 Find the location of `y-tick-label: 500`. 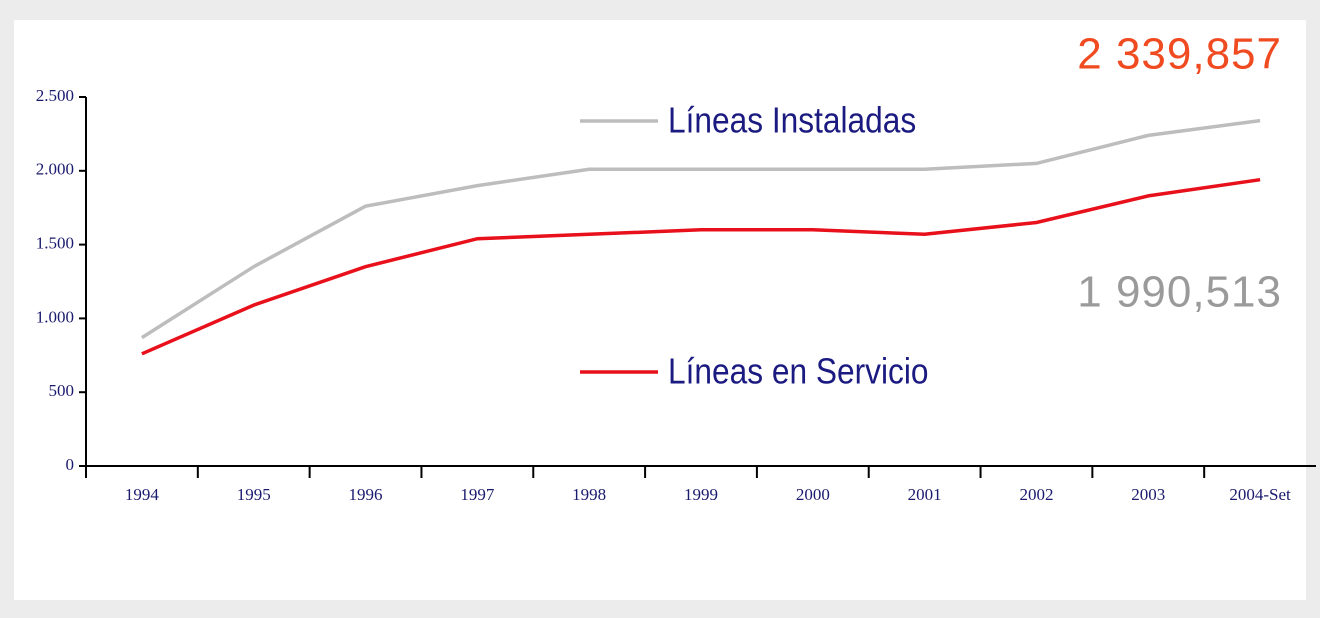

y-tick-label: 500 is located at coordinates (62, 390).